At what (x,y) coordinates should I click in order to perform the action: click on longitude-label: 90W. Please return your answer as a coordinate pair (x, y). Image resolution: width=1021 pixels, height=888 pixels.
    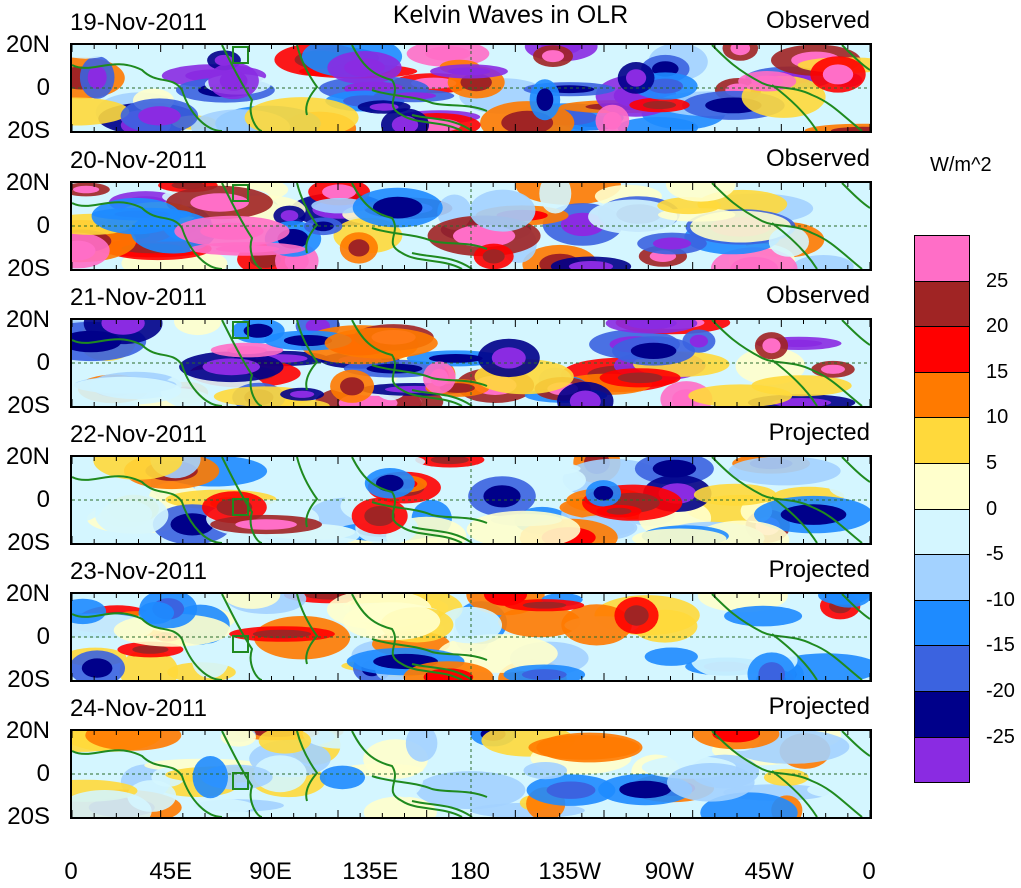
    Looking at the image, I should click on (669, 871).